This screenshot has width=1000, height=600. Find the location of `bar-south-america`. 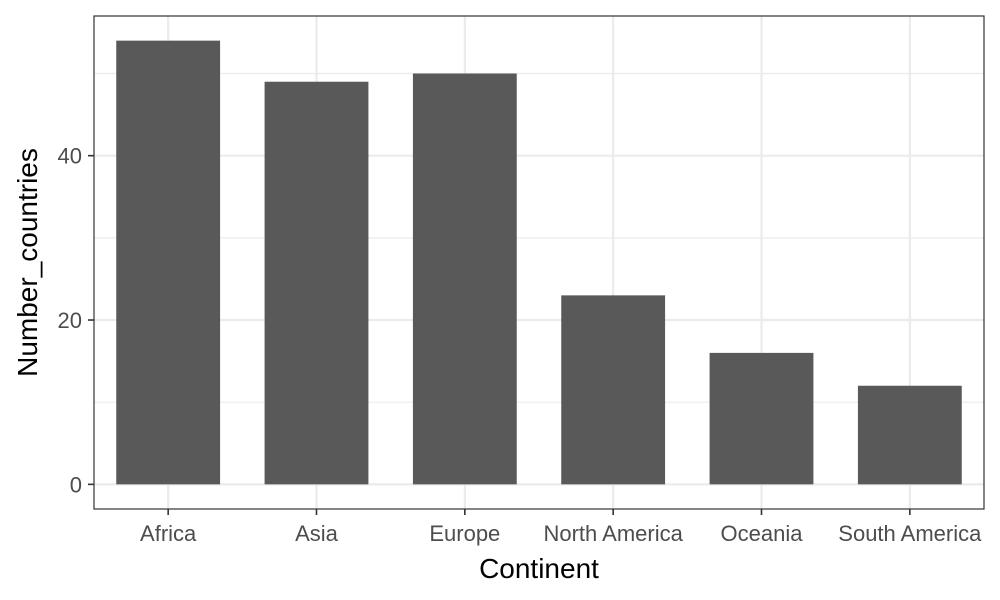

bar-south-america is located at coordinates (909, 435).